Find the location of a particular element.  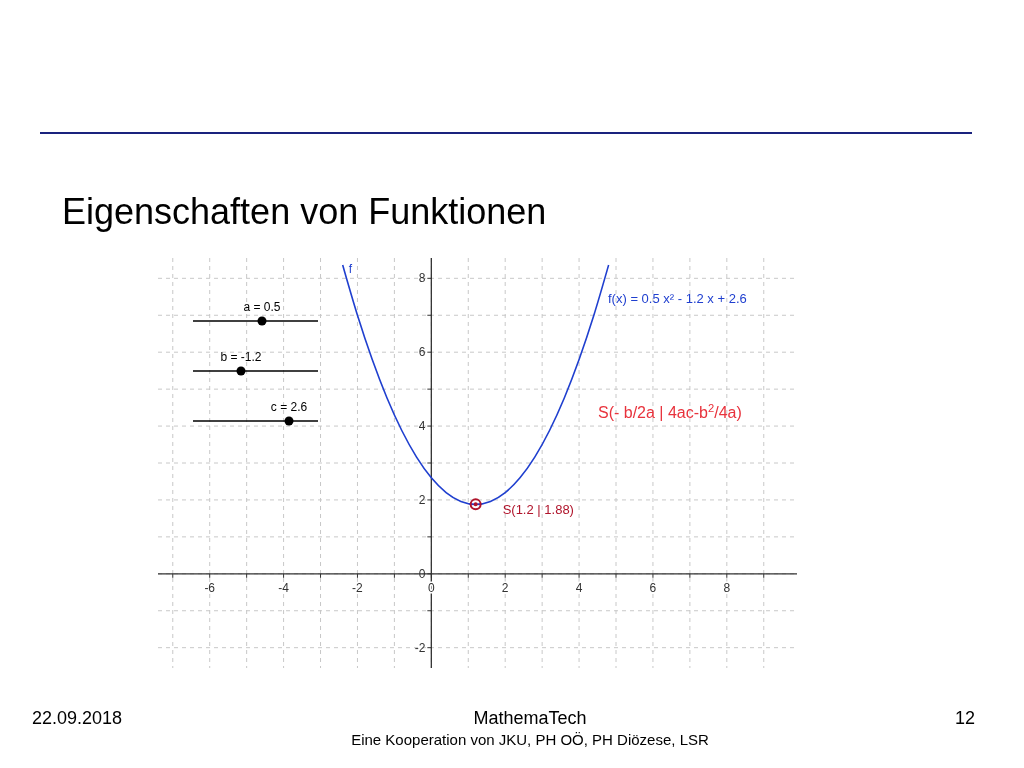

y-tick-label: 2 is located at coordinates (422, 499).